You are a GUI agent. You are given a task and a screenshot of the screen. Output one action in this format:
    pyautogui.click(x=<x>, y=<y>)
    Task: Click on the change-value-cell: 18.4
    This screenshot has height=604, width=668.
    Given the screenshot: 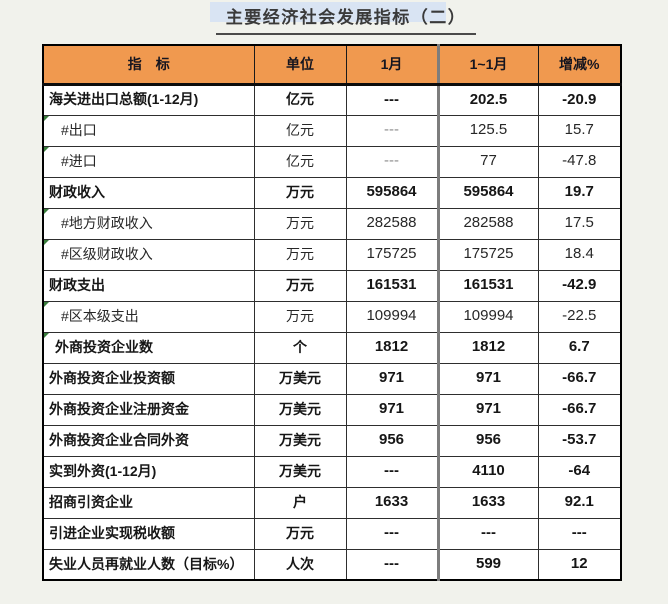 What is the action you would take?
    pyautogui.click(x=579, y=254)
    